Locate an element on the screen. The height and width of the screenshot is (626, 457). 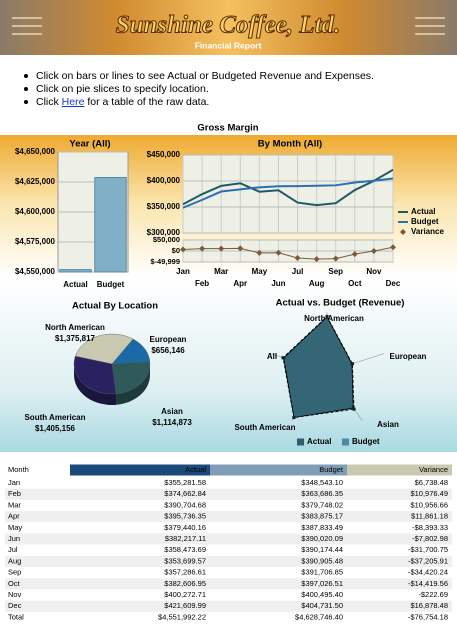
raw-data-link: Here is located at coordinates (73, 102).